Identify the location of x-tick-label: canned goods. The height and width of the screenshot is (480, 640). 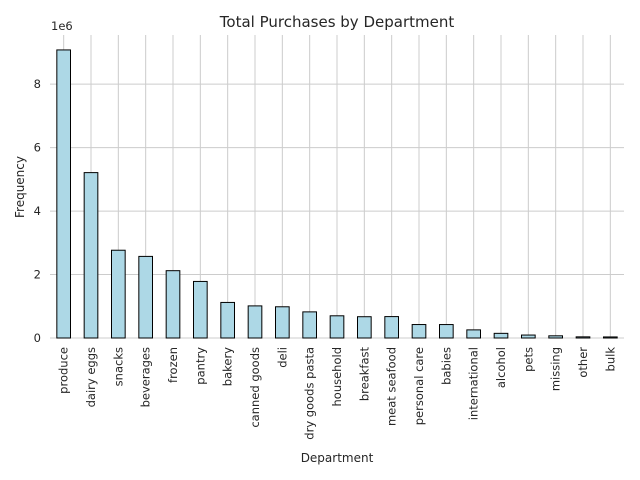
(255, 387).